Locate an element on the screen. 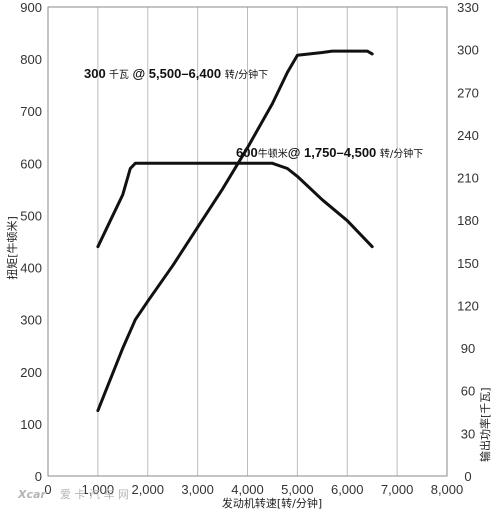  x-tick-label: 6,000 is located at coordinates (347, 489).